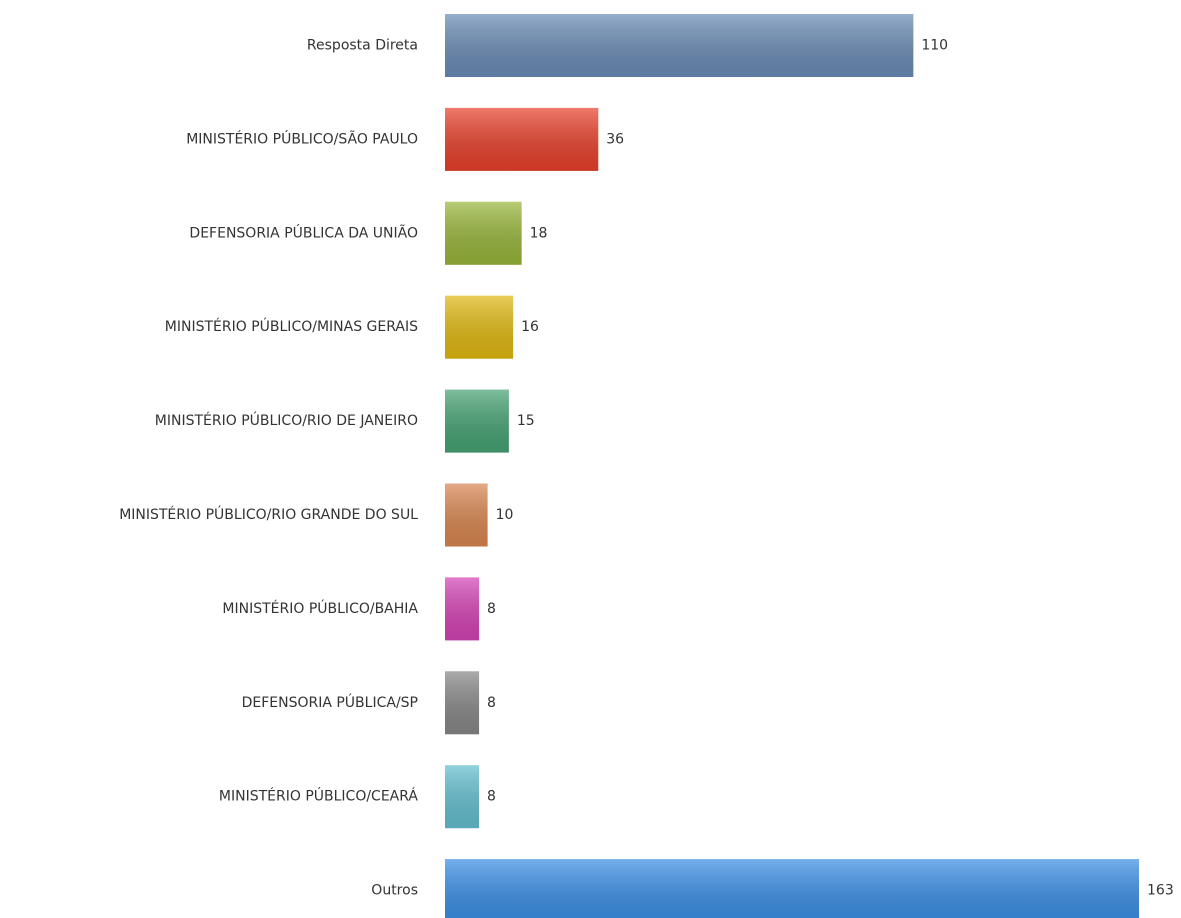  Describe the element at coordinates (1160, 891) in the screenshot. I see `value-label: 163` at that location.